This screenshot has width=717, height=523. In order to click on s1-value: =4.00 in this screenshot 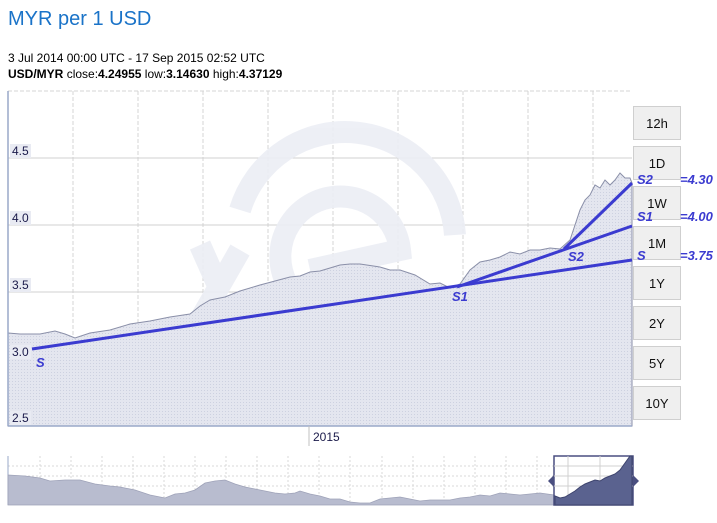, I will do `click(696, 216)`.